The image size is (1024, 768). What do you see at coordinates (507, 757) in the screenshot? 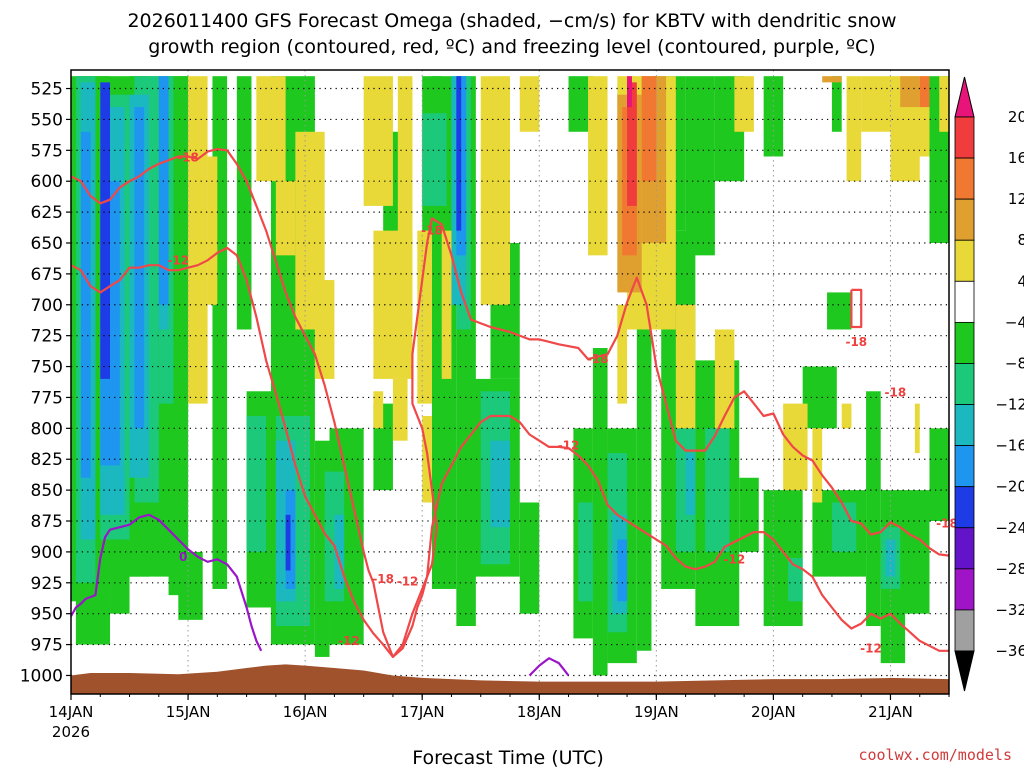
I see `x-axis-title: Forecast Time (UTC)` at bounding box center [507, 757].